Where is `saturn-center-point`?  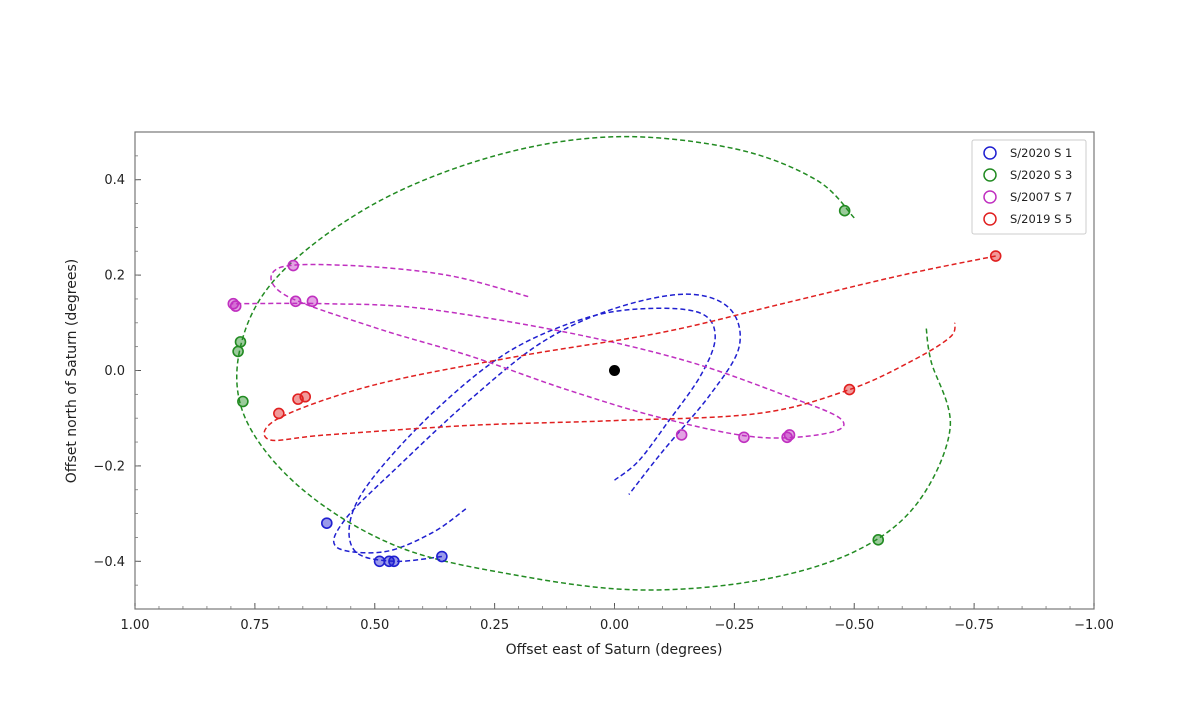 saturn-center-point is located at coordinates (614, 370).